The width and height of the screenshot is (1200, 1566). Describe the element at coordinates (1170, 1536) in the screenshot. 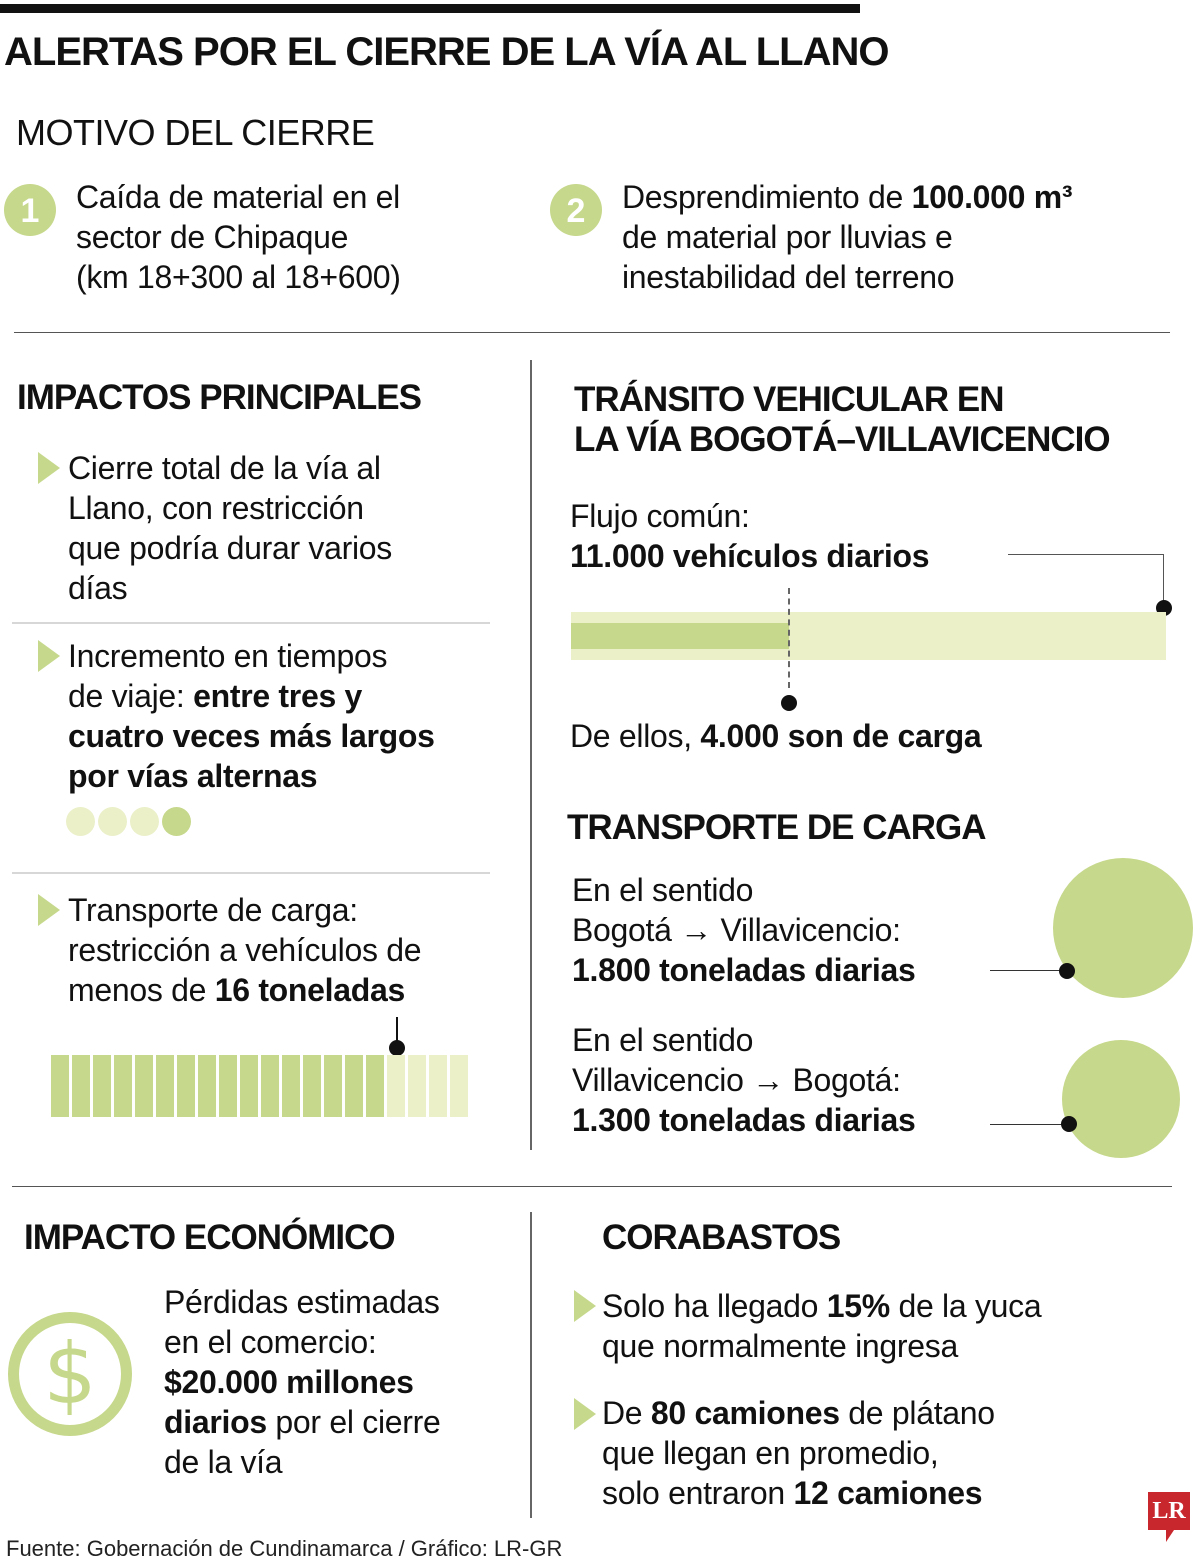

I see `logo-tail` at that location.